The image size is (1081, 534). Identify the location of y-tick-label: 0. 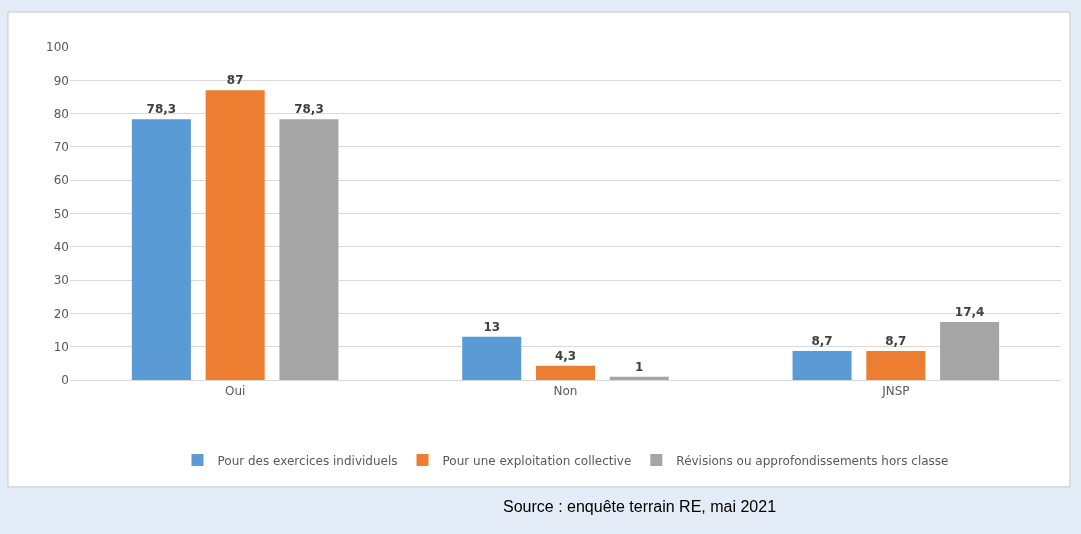
(65, 380).